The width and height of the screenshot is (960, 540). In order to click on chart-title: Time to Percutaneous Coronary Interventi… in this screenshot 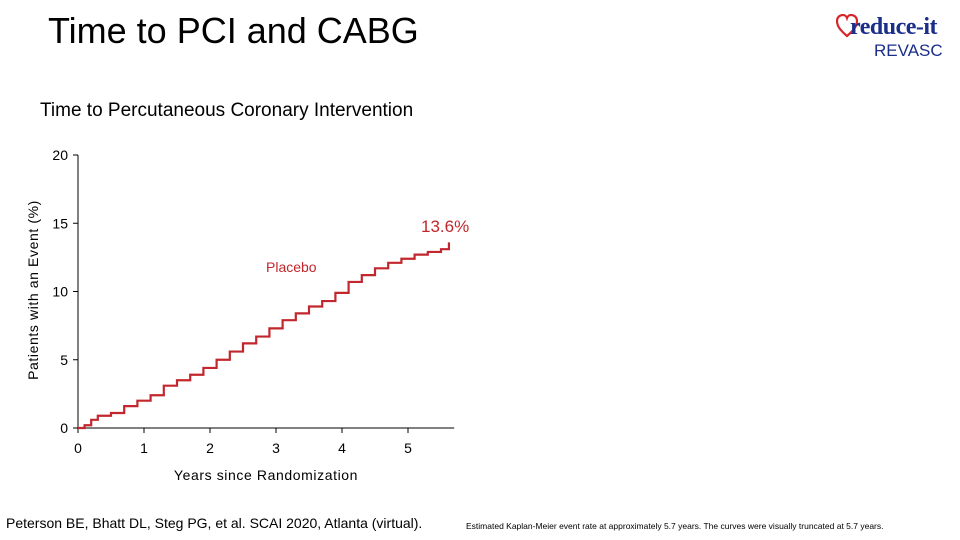, I will do `click(227, 110)`.